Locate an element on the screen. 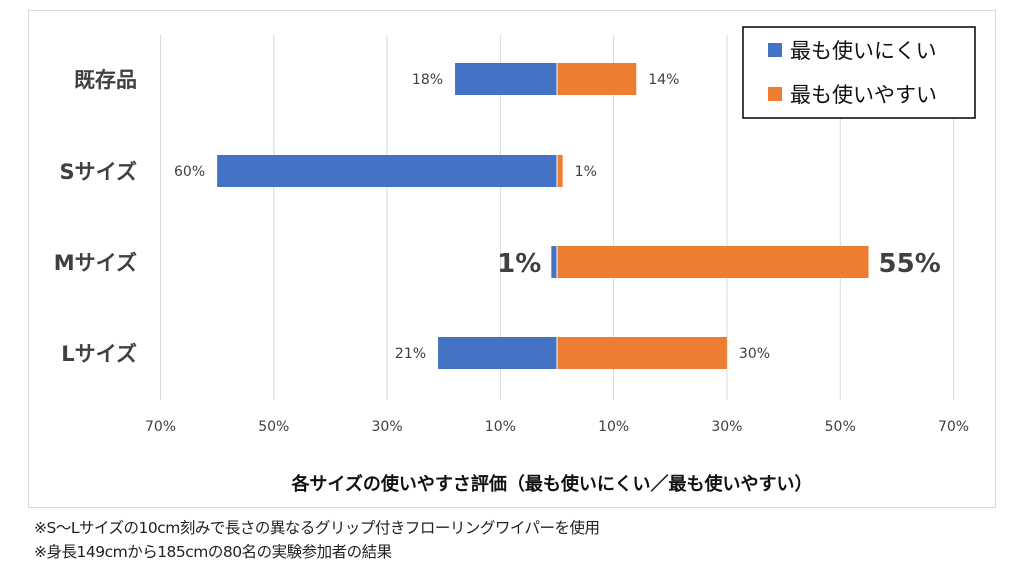 The image size is (1029, 576). footnote-2: ※身長149cmから185cmの80名の実験参加者の結果 is located at coordinates (213, 552).